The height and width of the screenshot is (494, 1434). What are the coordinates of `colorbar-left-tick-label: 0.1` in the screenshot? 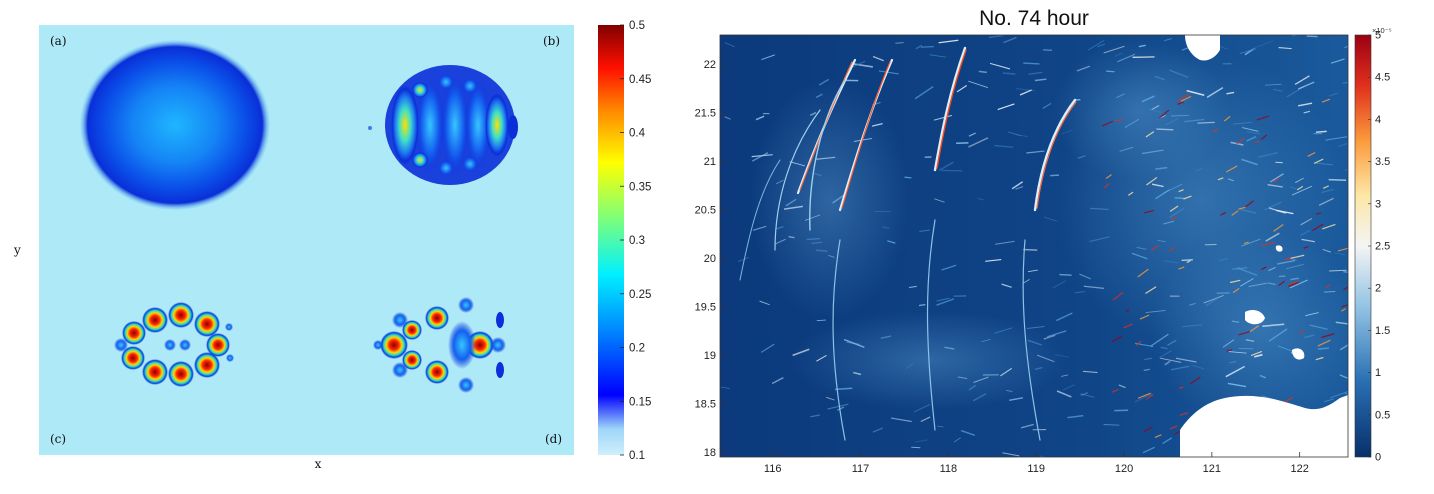 It's located at (637, 456).